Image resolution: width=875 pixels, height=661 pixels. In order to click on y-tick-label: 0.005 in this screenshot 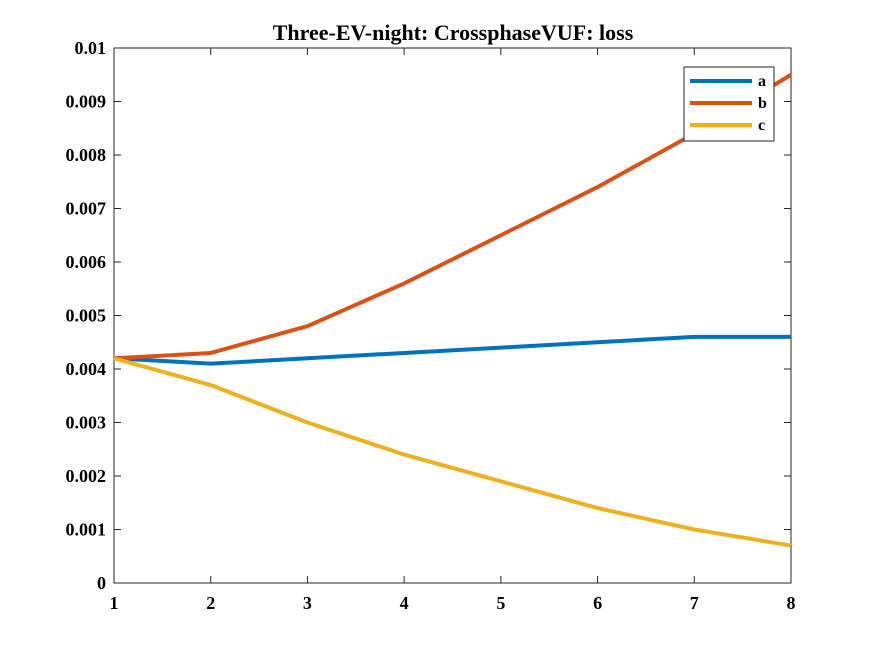, I will do `click(86, 316)`.